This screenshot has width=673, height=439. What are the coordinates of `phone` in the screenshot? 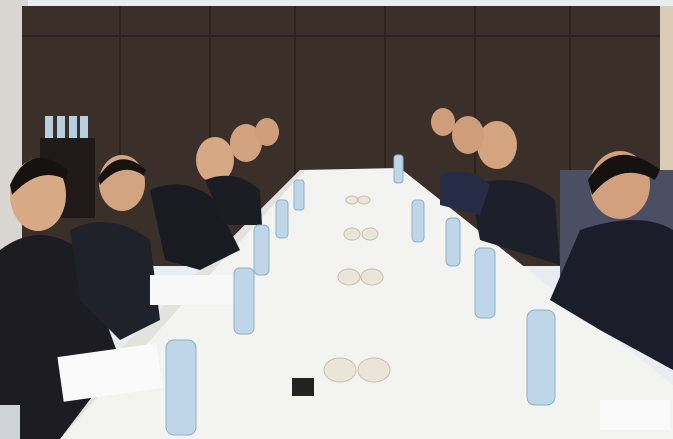 It's located at (303, 387).